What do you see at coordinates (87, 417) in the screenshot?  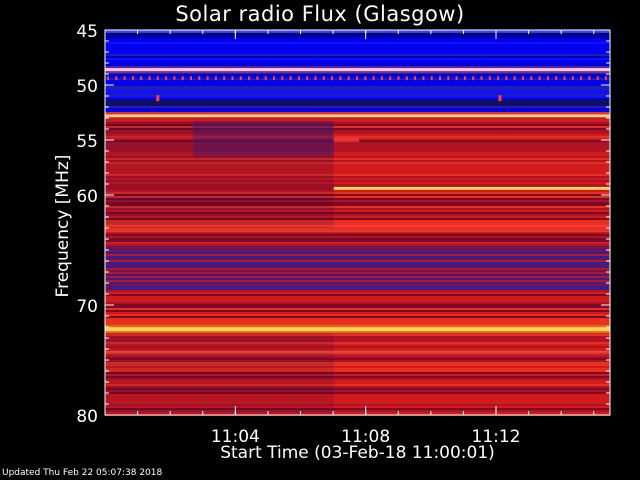 I see `y-tick-label: 80` at bounding box center [87, 417].